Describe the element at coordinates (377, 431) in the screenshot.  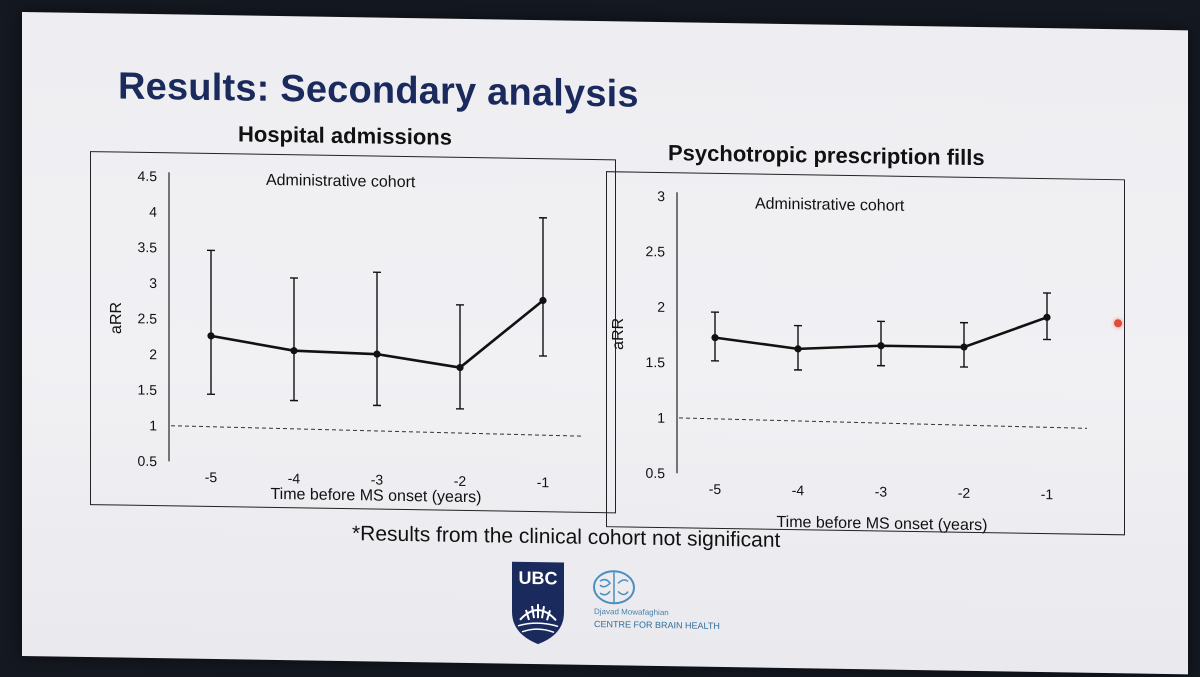
I see `hospital-reference-line` at that location.